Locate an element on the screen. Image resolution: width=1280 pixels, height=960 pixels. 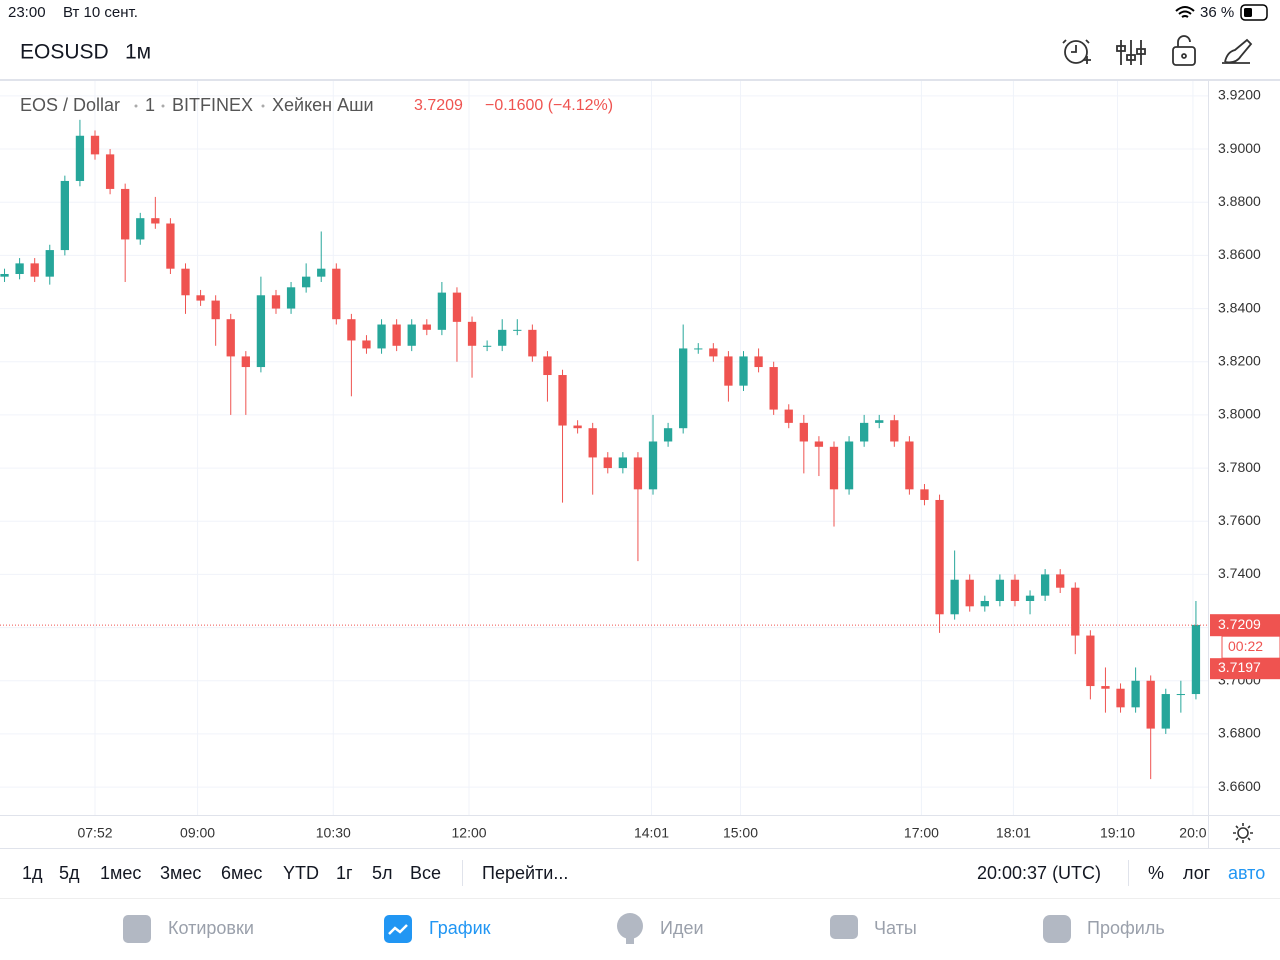
price-label: 3.7209 is located at coordinates (1239, 624).